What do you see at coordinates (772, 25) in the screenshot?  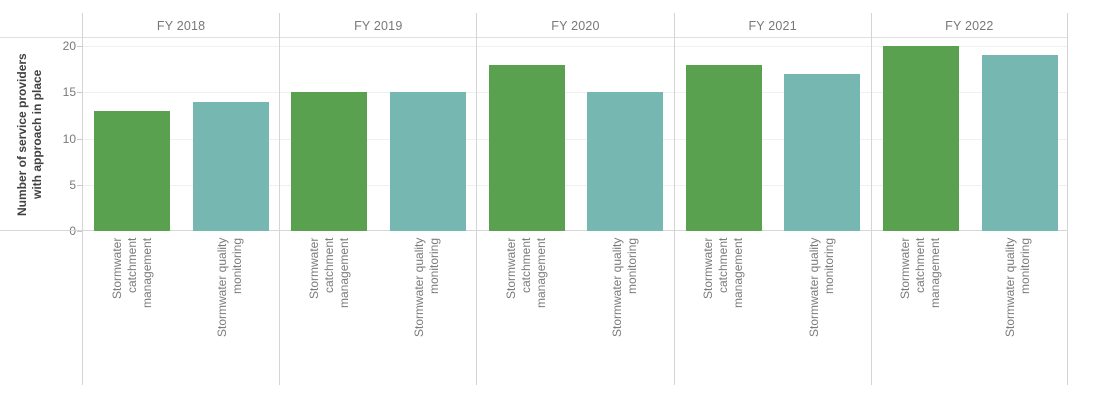 I see `panel-header-label: FY 2021` at bounding box center [772, 25].